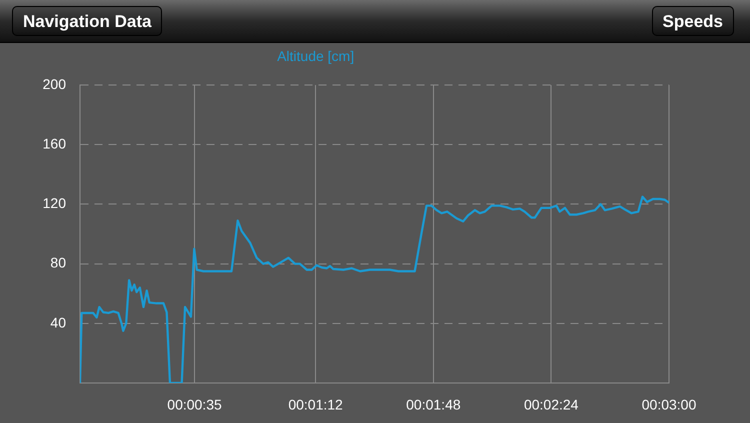  Describe the element at coordinates (316, 404) in the screenshot. I see `x-tick-label: 00:01:12` at that location.